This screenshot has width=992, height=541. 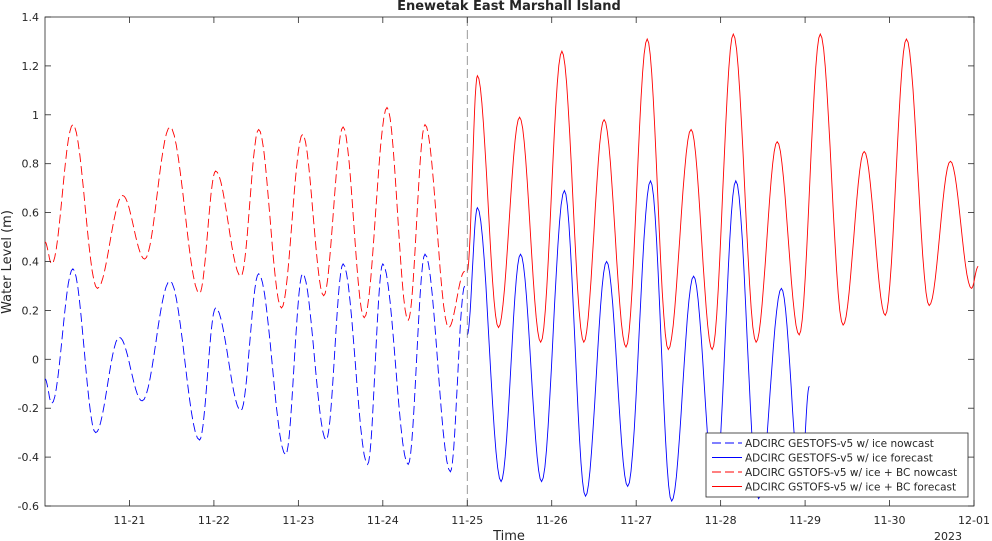 I want to click on year-label: 2023, so click(x=948, y=535).